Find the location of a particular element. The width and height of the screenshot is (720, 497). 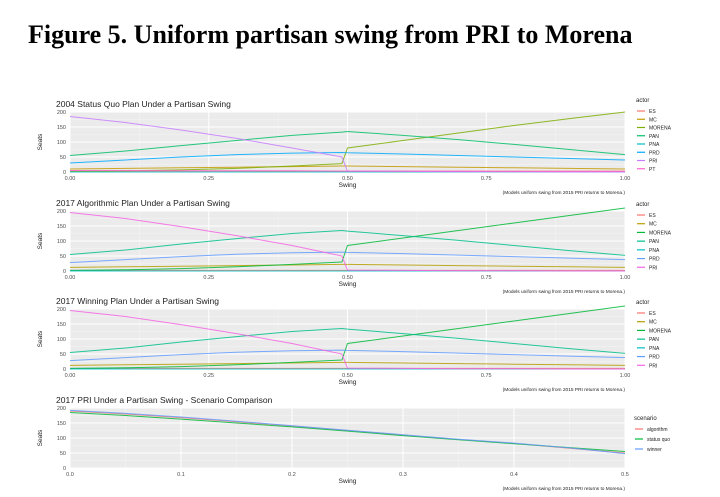

x-tick-label: 0.1 is located at coordinates (181, 475).